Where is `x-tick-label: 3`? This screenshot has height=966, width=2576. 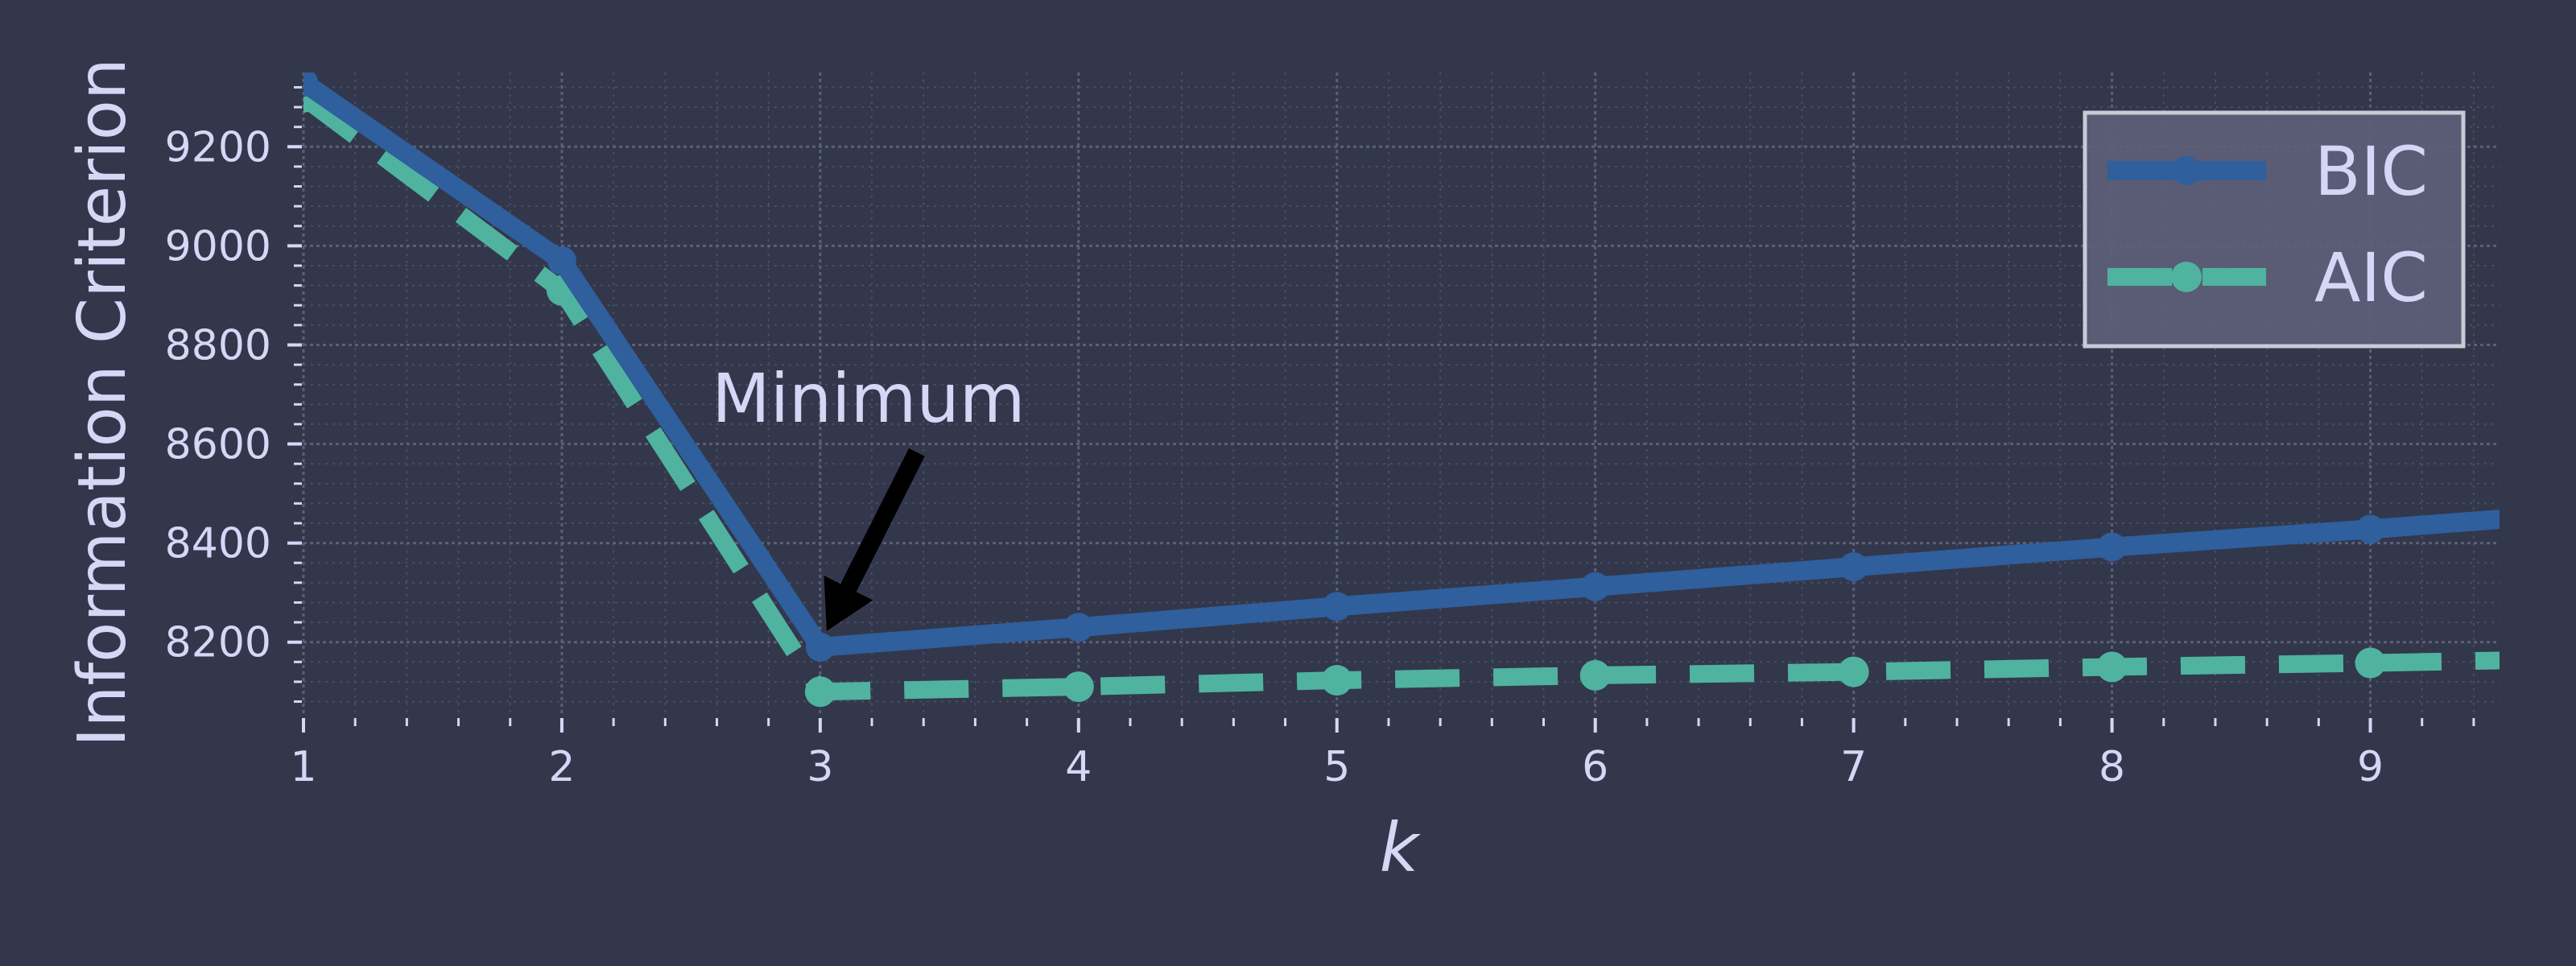 x-tick-label: 3 is located at coordinates (820, 767).